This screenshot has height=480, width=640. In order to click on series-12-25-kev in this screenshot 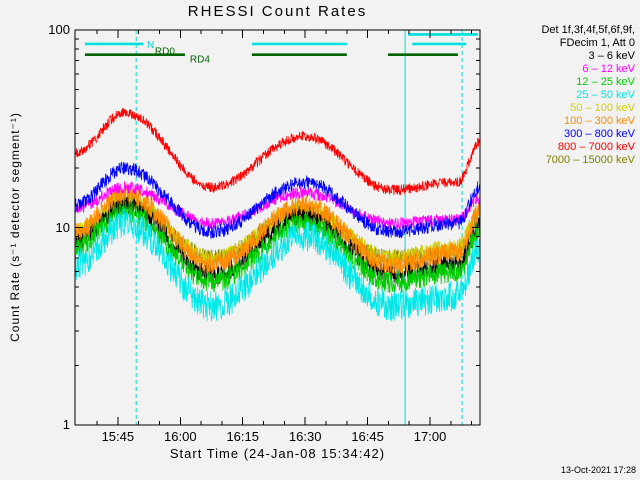, I will do `click(277, 247)`.